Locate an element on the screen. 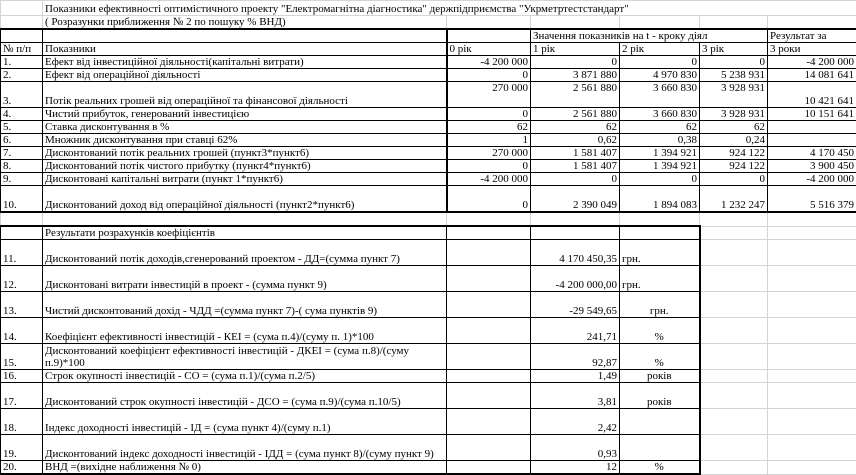 The height and width of the screenshot is (475, 856). value-cell: 1 581 407 is located at coordinates (575, 153).